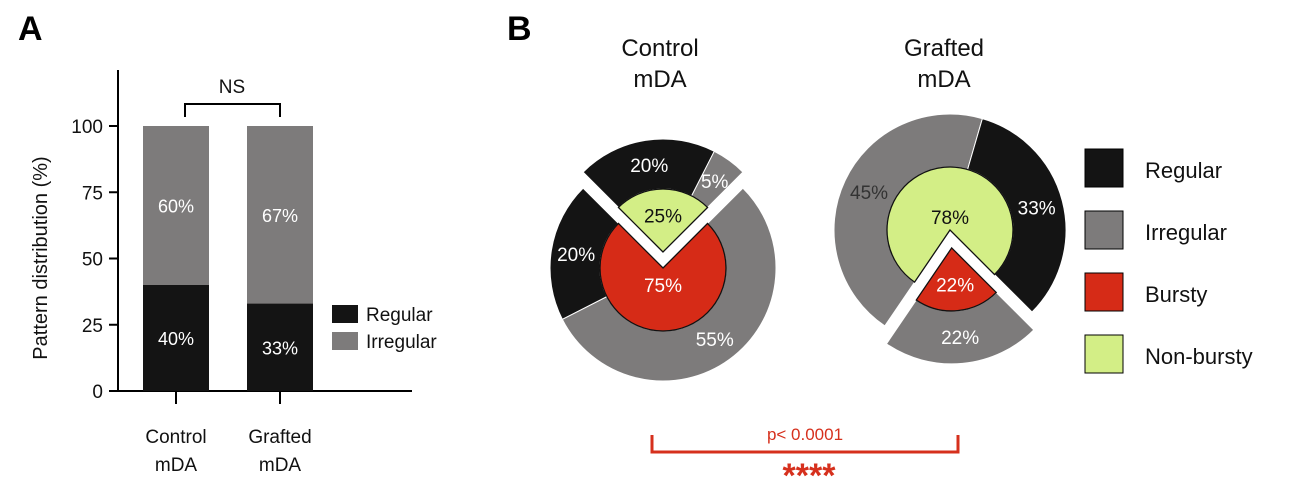  I want to click on legend-b-swatch-bursty, so click(1104, 292).